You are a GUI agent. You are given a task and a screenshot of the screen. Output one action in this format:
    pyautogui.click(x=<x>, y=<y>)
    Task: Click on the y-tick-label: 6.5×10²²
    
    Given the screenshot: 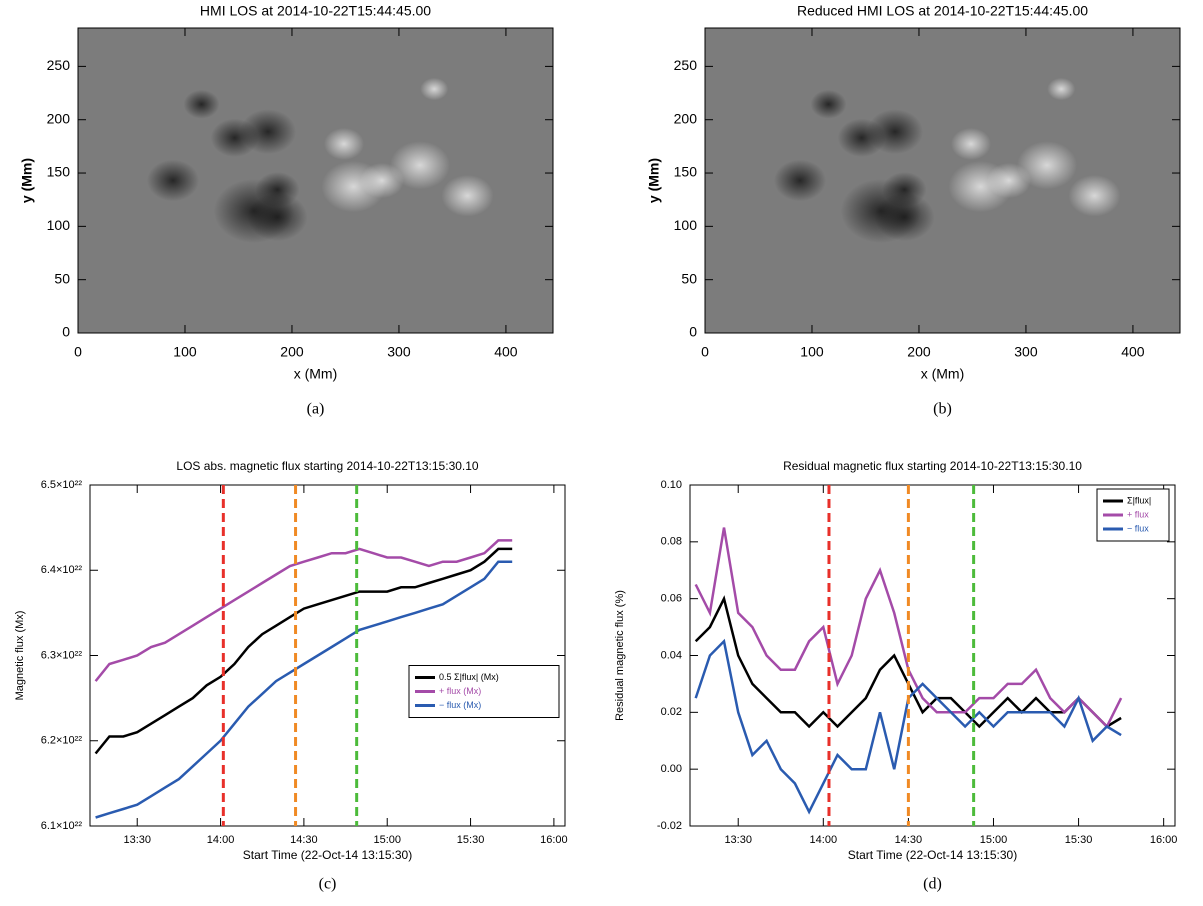 What is the action you would take?
    pyautogui.click(x=62, y=485)
    